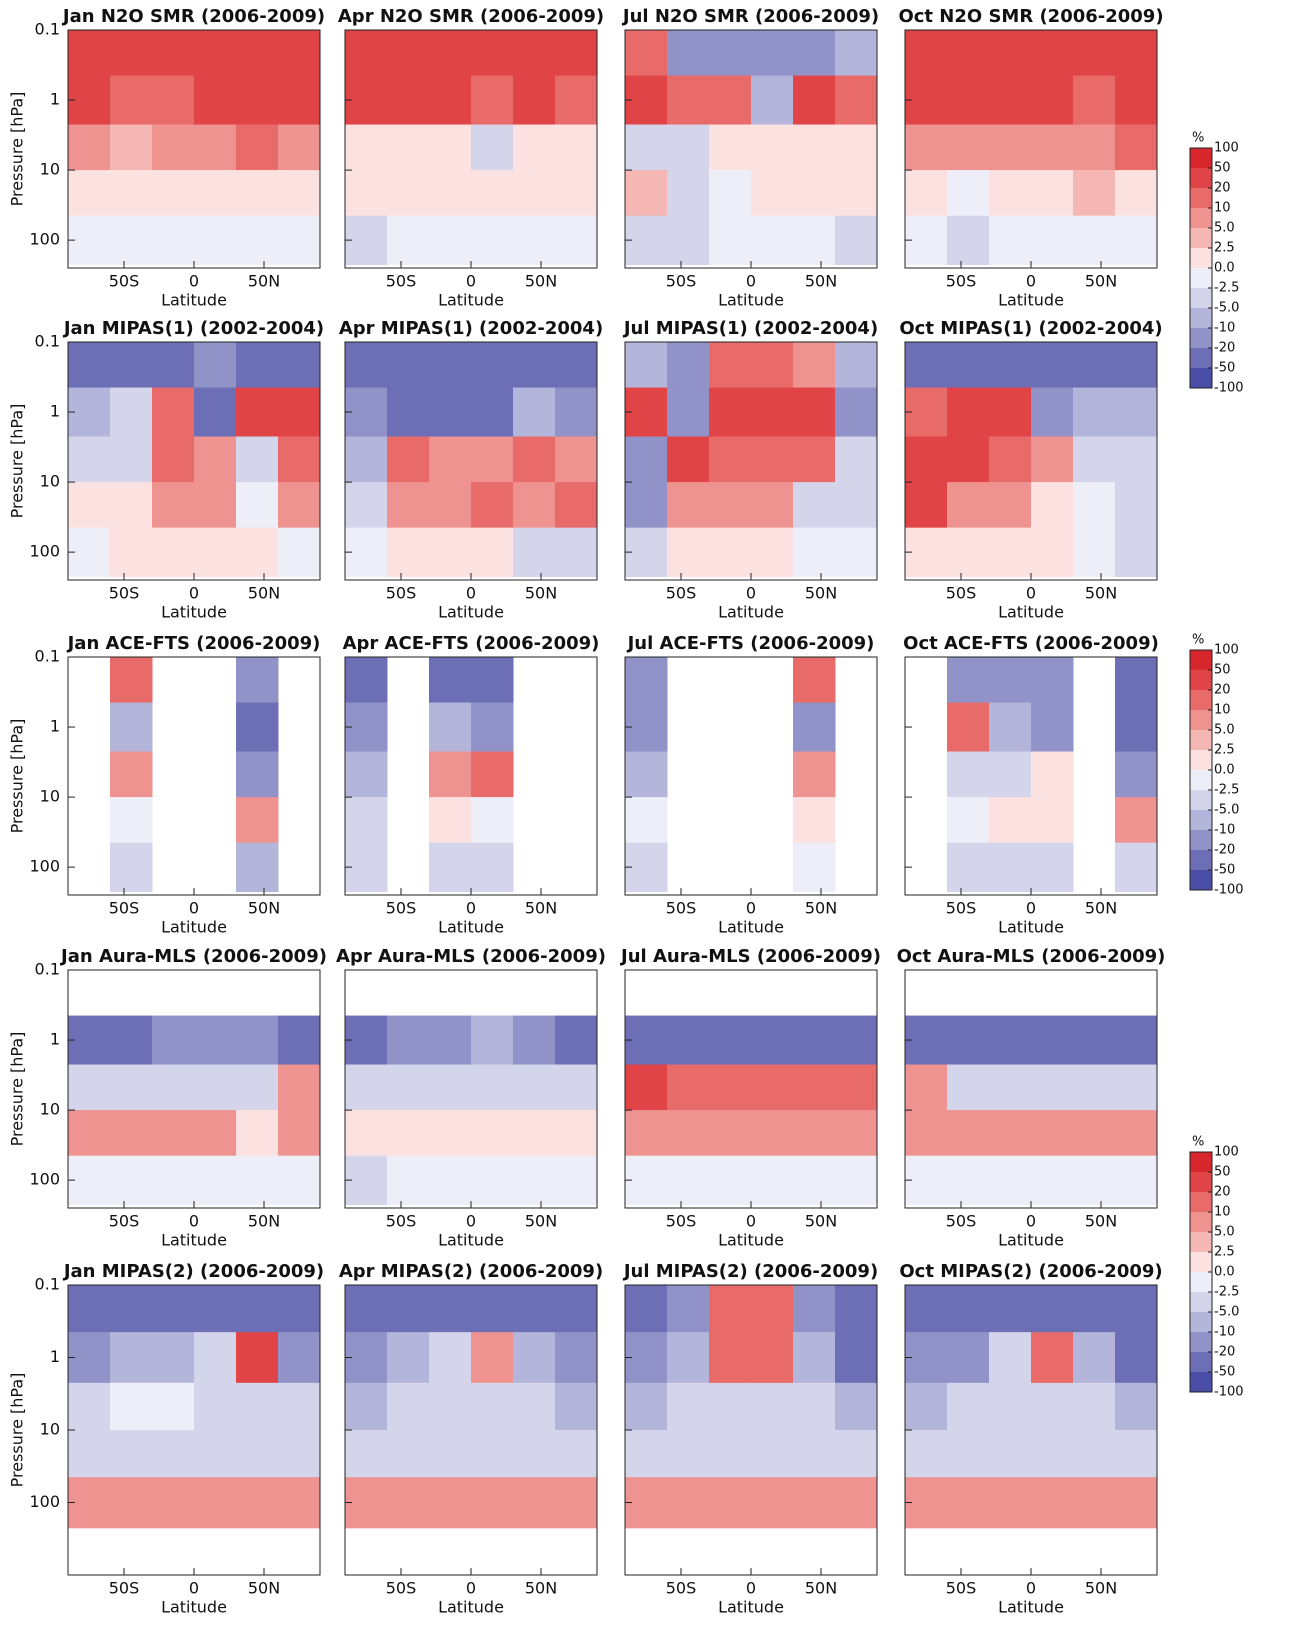  Describe the element at coordinates (1224, 830) in the screenshot. I see `colorbar-label: -10` at that location.